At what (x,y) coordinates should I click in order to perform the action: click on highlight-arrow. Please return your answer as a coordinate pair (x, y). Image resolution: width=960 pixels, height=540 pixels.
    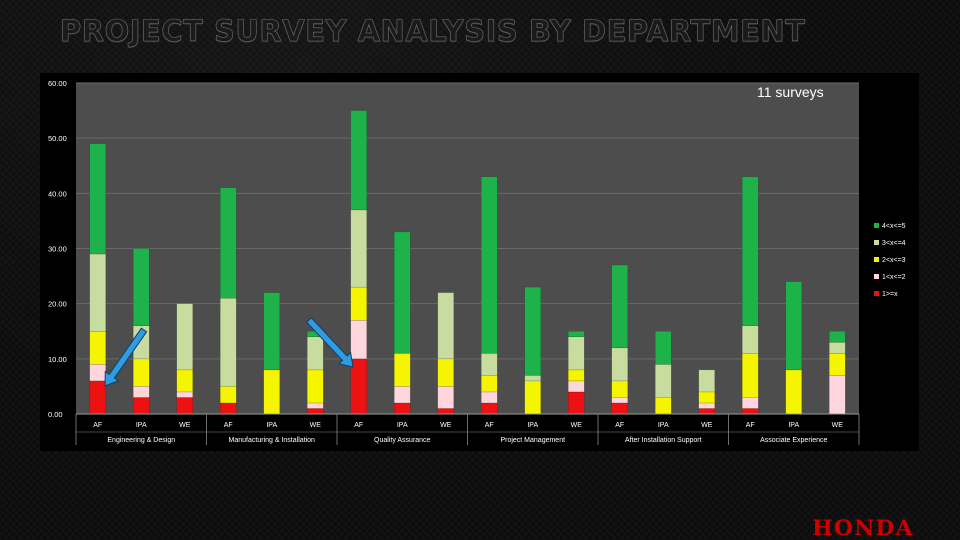
    Looking at the image, I should click on (329, 342).